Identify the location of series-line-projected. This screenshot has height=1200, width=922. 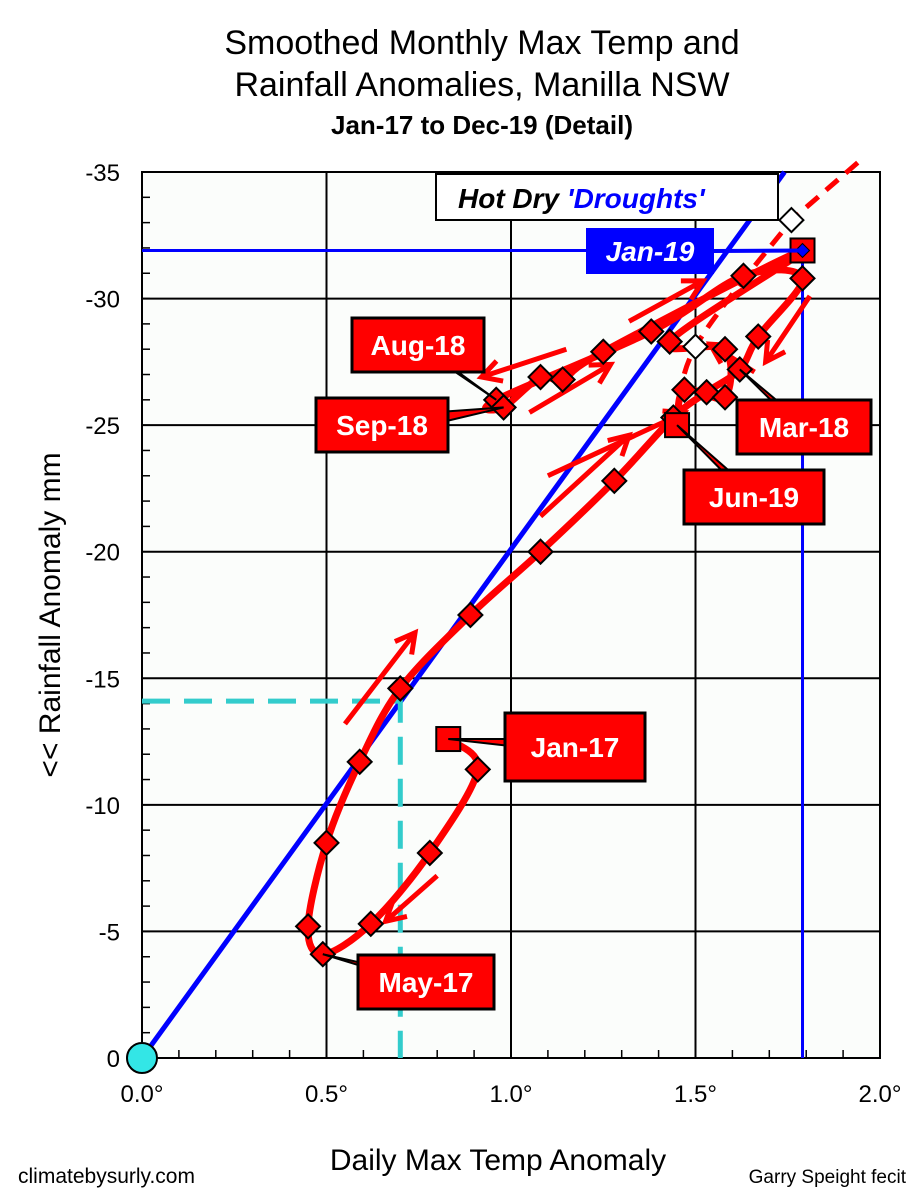
(769, 291).